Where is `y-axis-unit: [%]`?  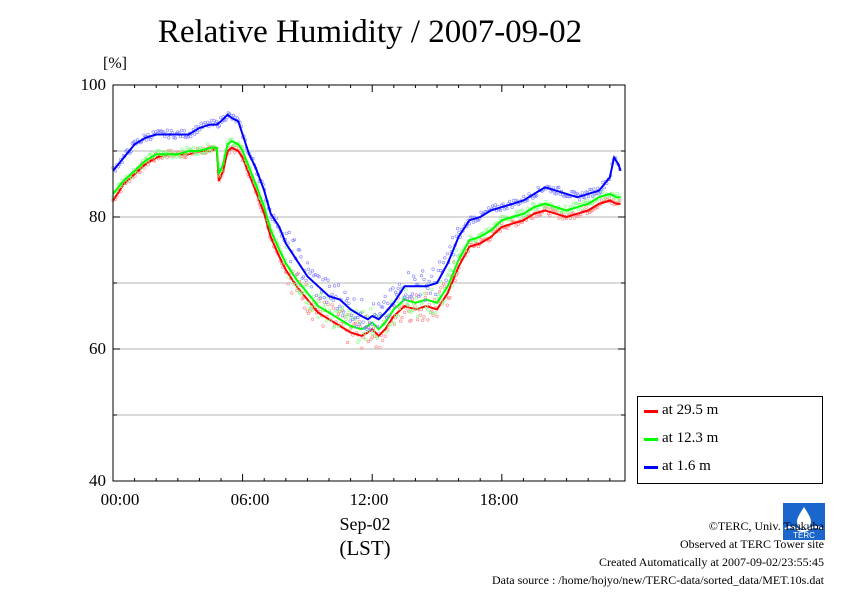
y-axis-unit: [%] is located at coordinates (115, 63).